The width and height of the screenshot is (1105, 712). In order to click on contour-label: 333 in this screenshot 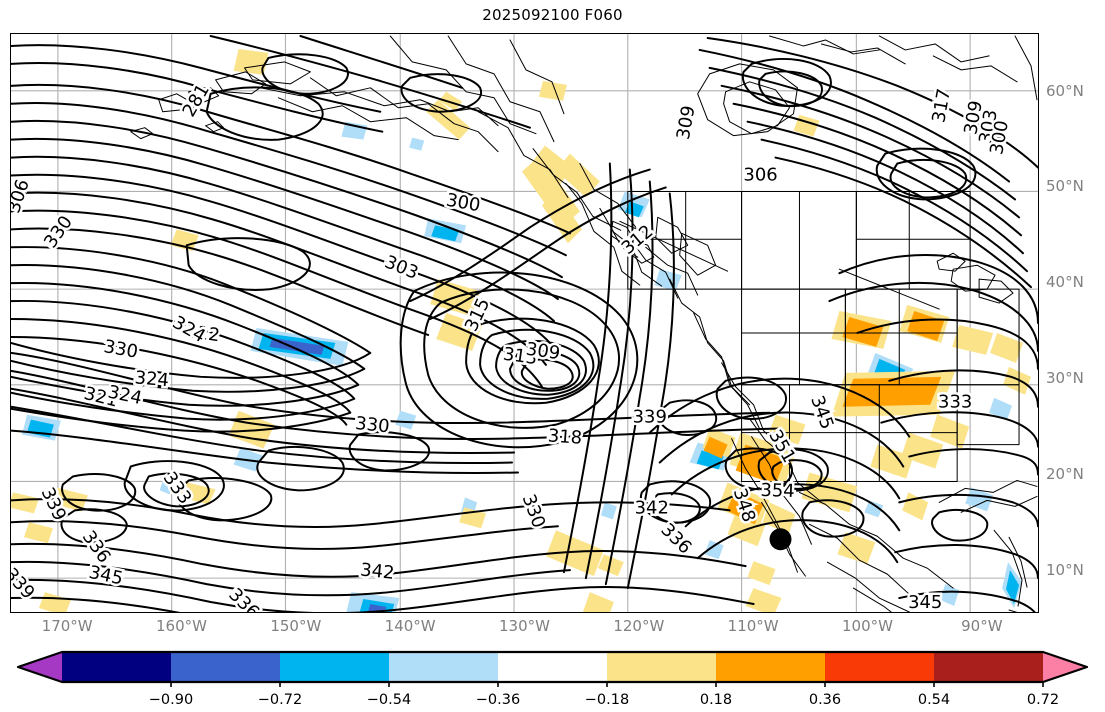, I will do `click(955, 402)`.